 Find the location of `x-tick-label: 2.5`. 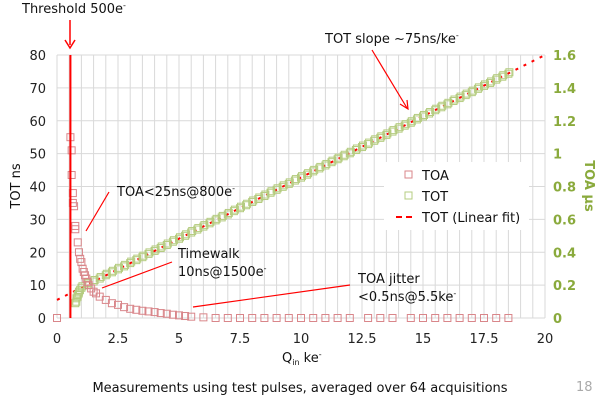

x-tick-label: 2.5 is located at coordinates (118, 339).